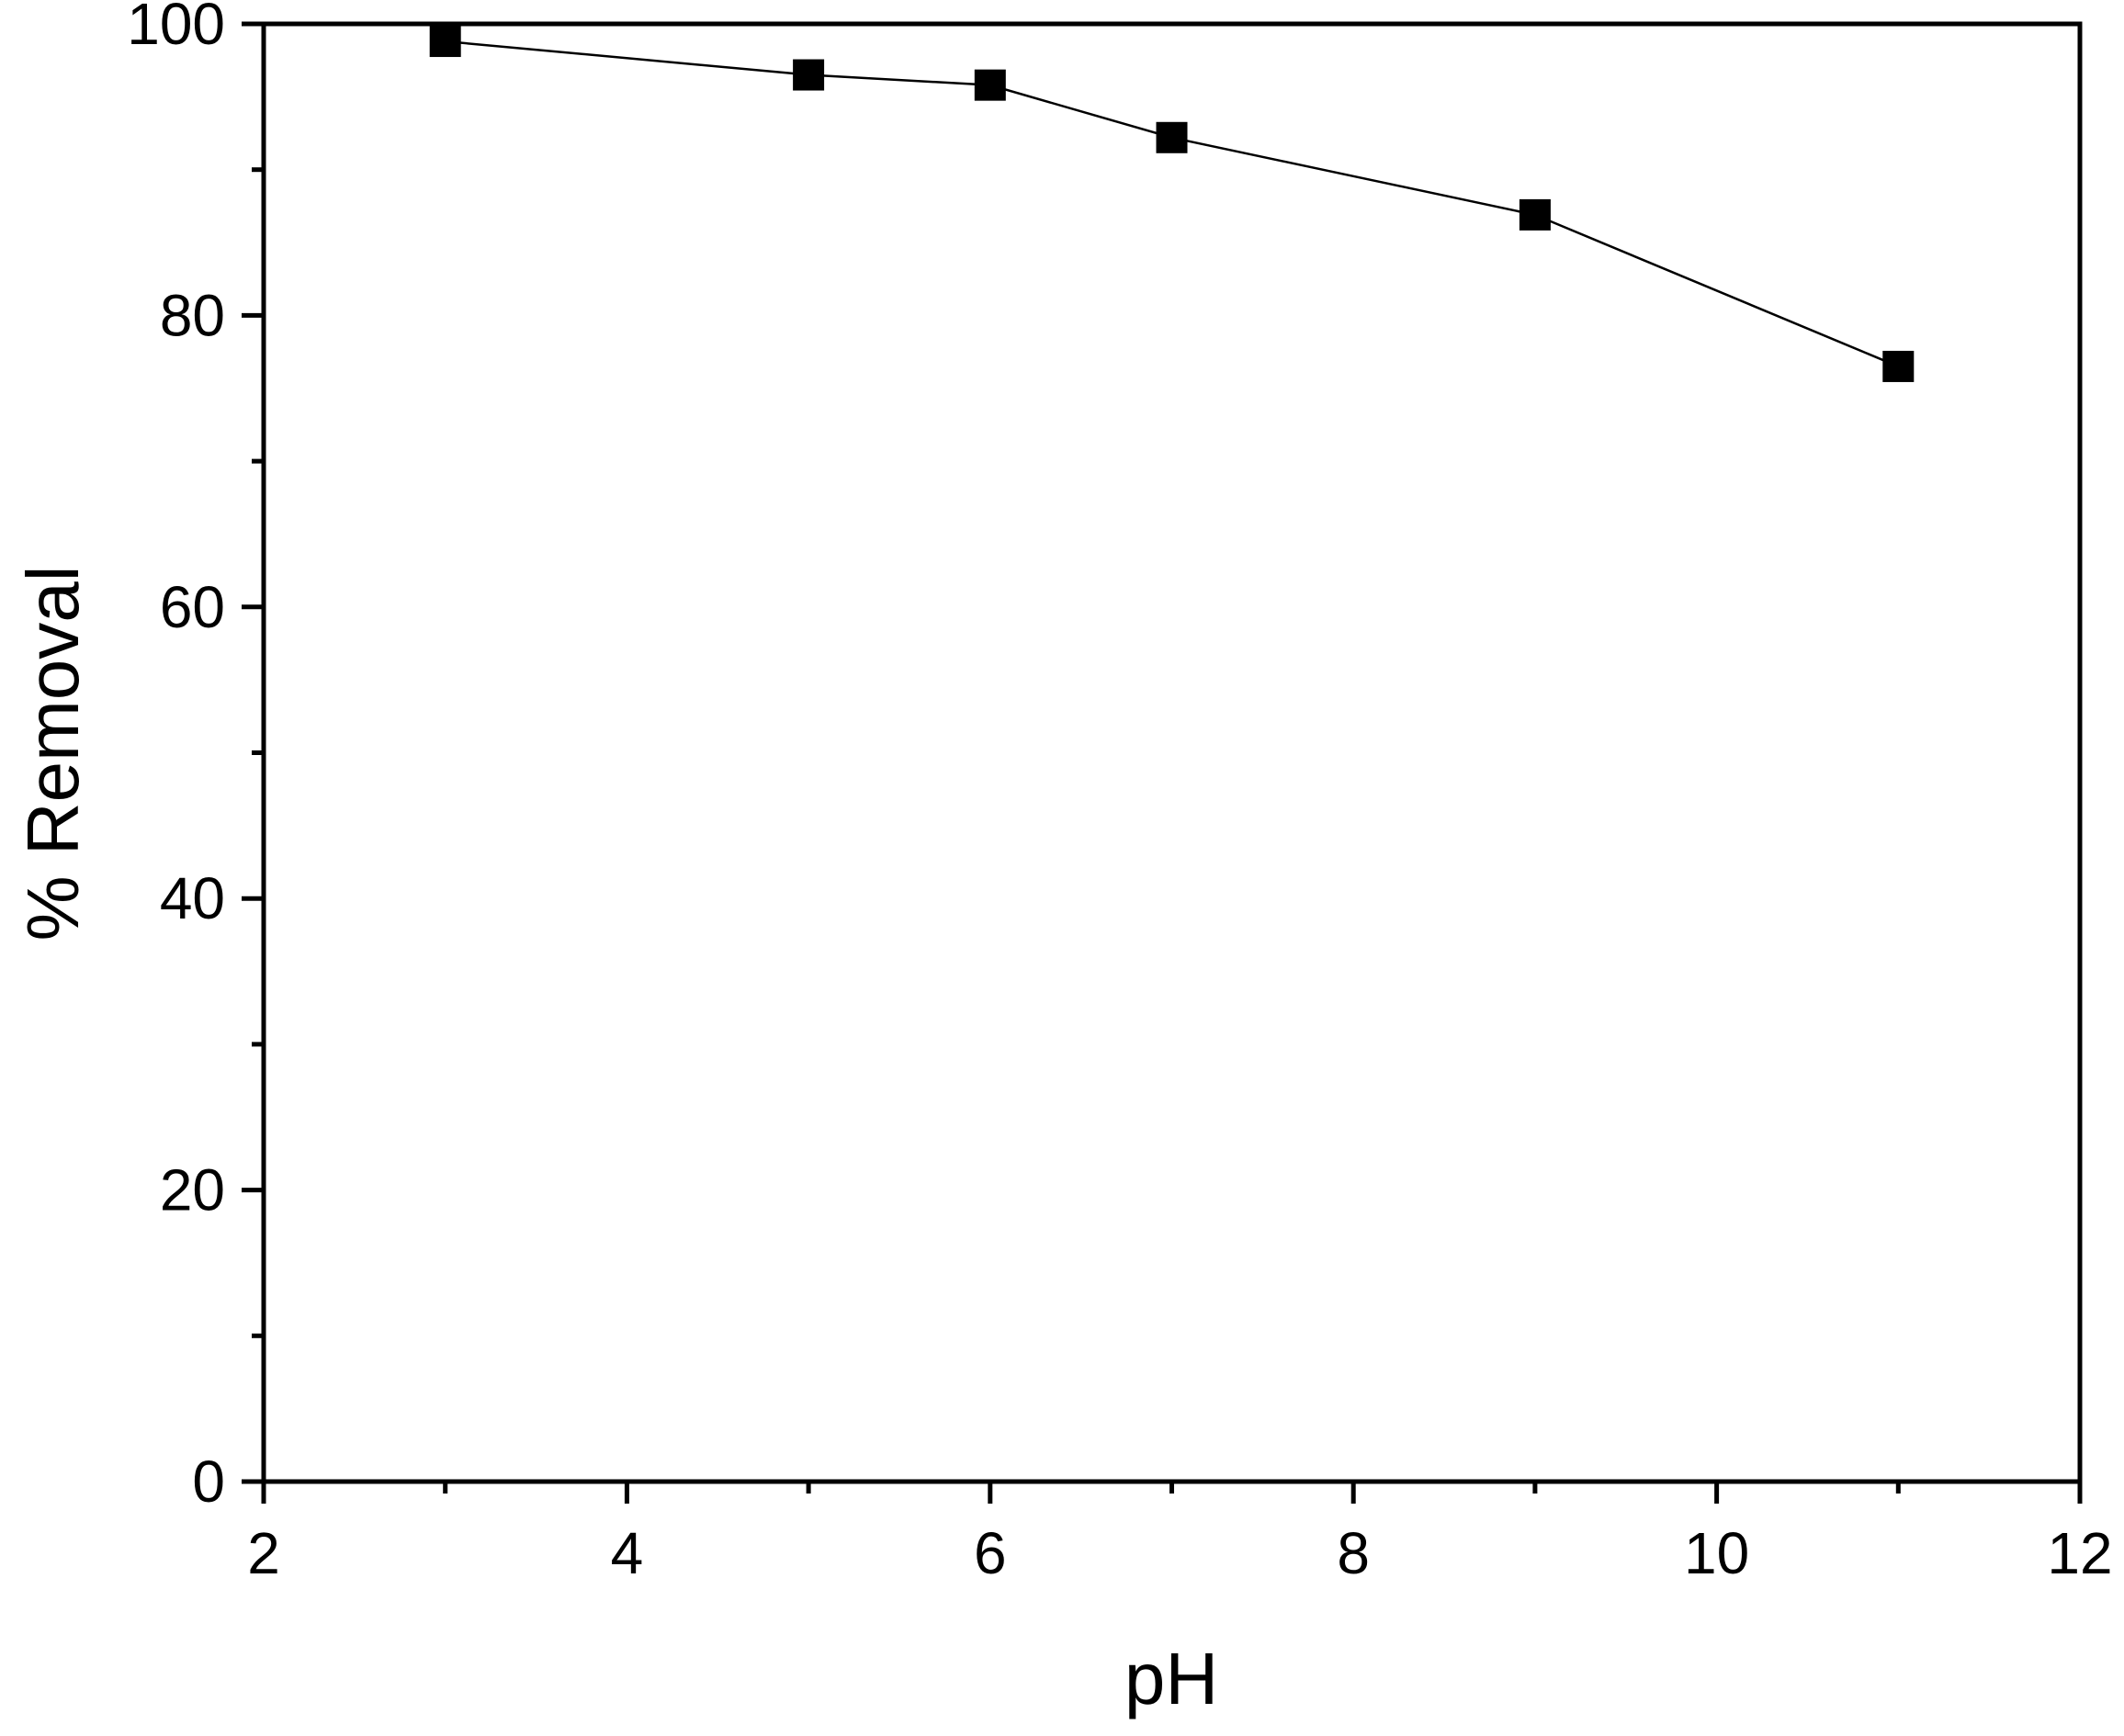 This screenshot has width=2124, height=1736. I want to click on x-tick-label: 2, so click(263, 1553).